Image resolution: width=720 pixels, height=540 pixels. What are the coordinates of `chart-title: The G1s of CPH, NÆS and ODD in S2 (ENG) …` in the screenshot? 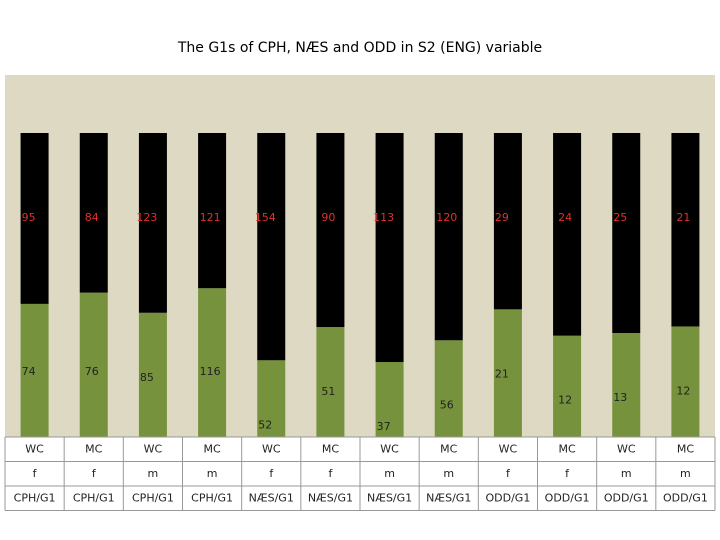 It's located at (359, 48).